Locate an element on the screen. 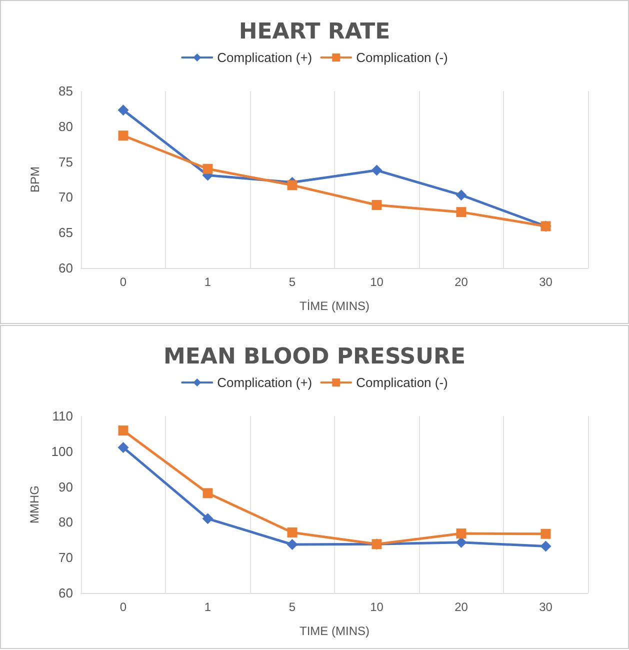  y-tick-label: 85 is located at coordinates (65, 91).